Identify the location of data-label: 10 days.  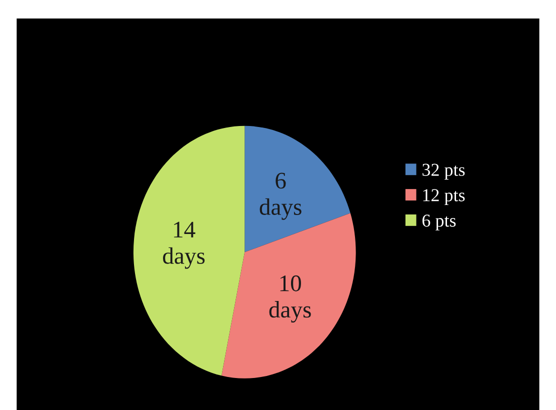
(290, 299).